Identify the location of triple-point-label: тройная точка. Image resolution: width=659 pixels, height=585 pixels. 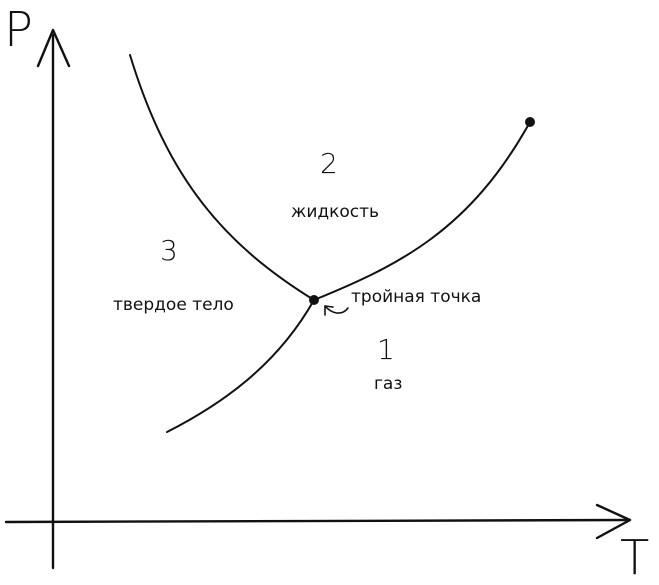
(416, 297).